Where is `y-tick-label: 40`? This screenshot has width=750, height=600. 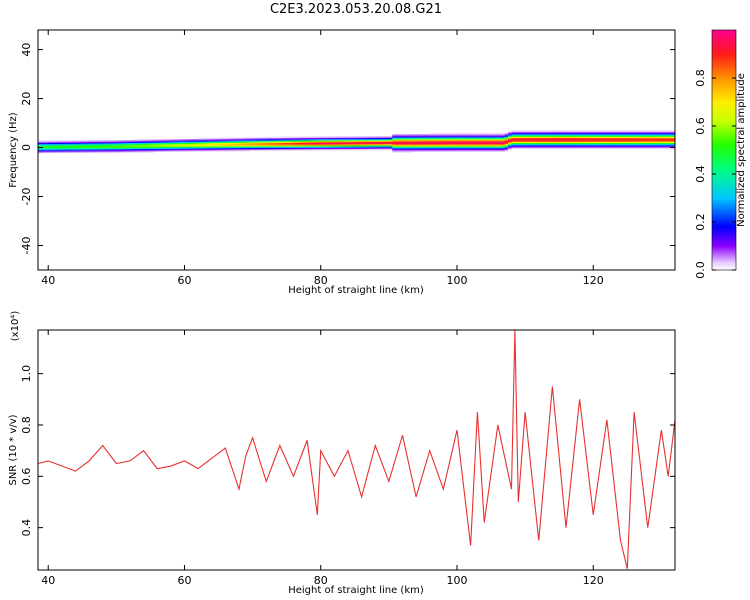
y-tick-label: 40 is located at coordinates (26, 50).